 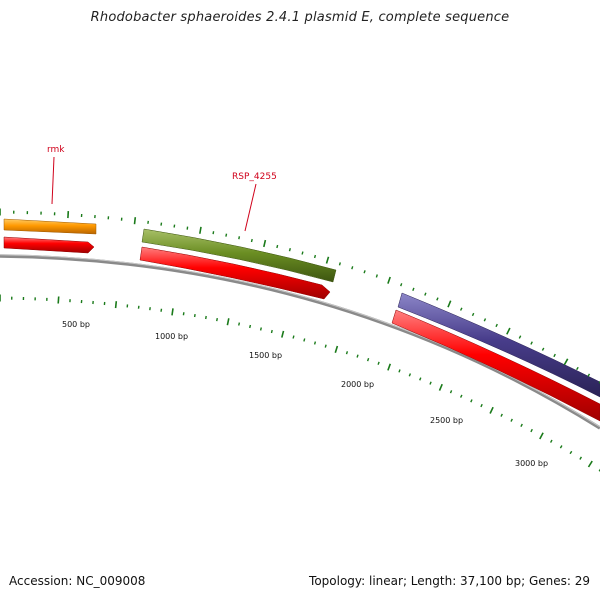 What do you see at coordinates (531, 463) in the screenshot?
I see `scale-label-3000: 3000 bp` at bounding box center [531, 463].